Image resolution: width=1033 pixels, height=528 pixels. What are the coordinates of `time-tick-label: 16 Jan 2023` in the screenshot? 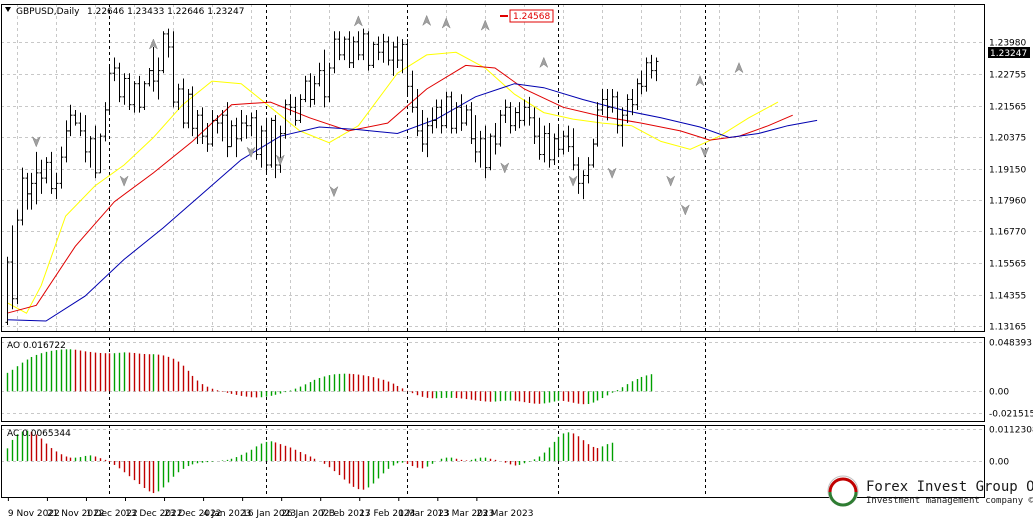 It's located at (269, 514).